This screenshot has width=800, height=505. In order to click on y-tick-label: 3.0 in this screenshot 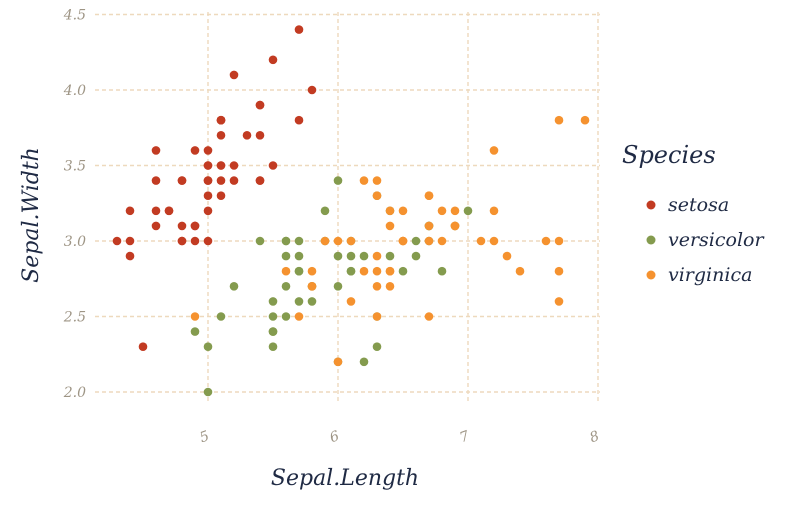, I will do `click(75, 242)`.